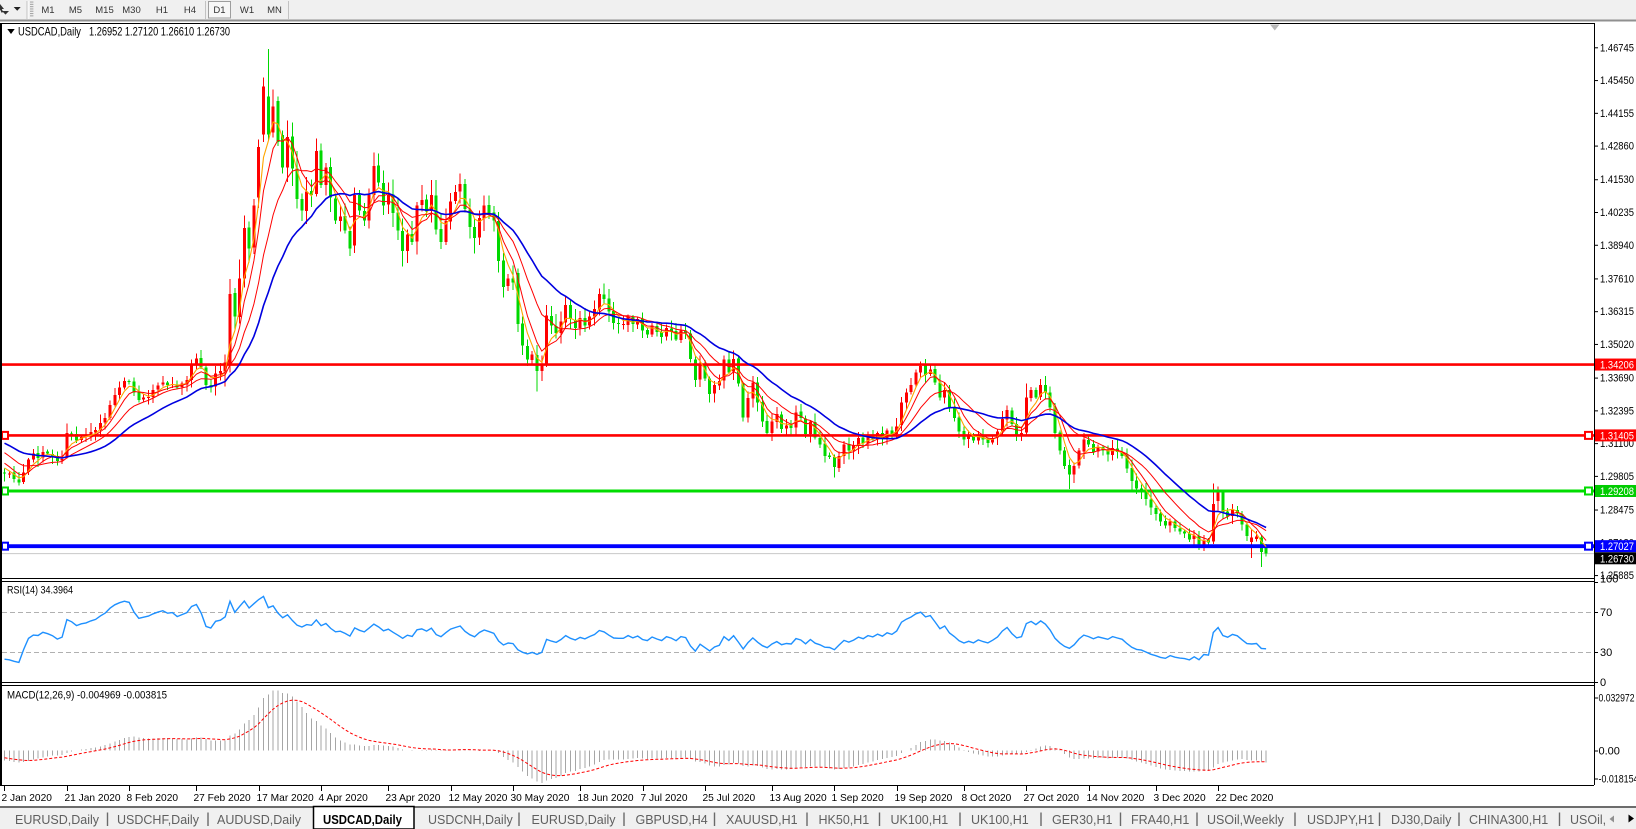 Image resolution: width=1636 pixels, height=829 pixels. I want to click on svg-text: M5, so click(75, 10).